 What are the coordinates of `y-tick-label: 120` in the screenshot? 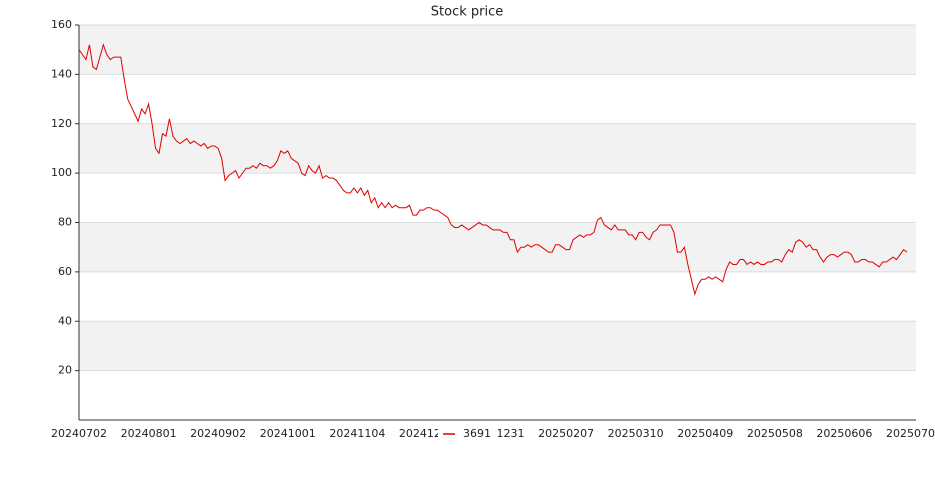 It's located at (61, 123).